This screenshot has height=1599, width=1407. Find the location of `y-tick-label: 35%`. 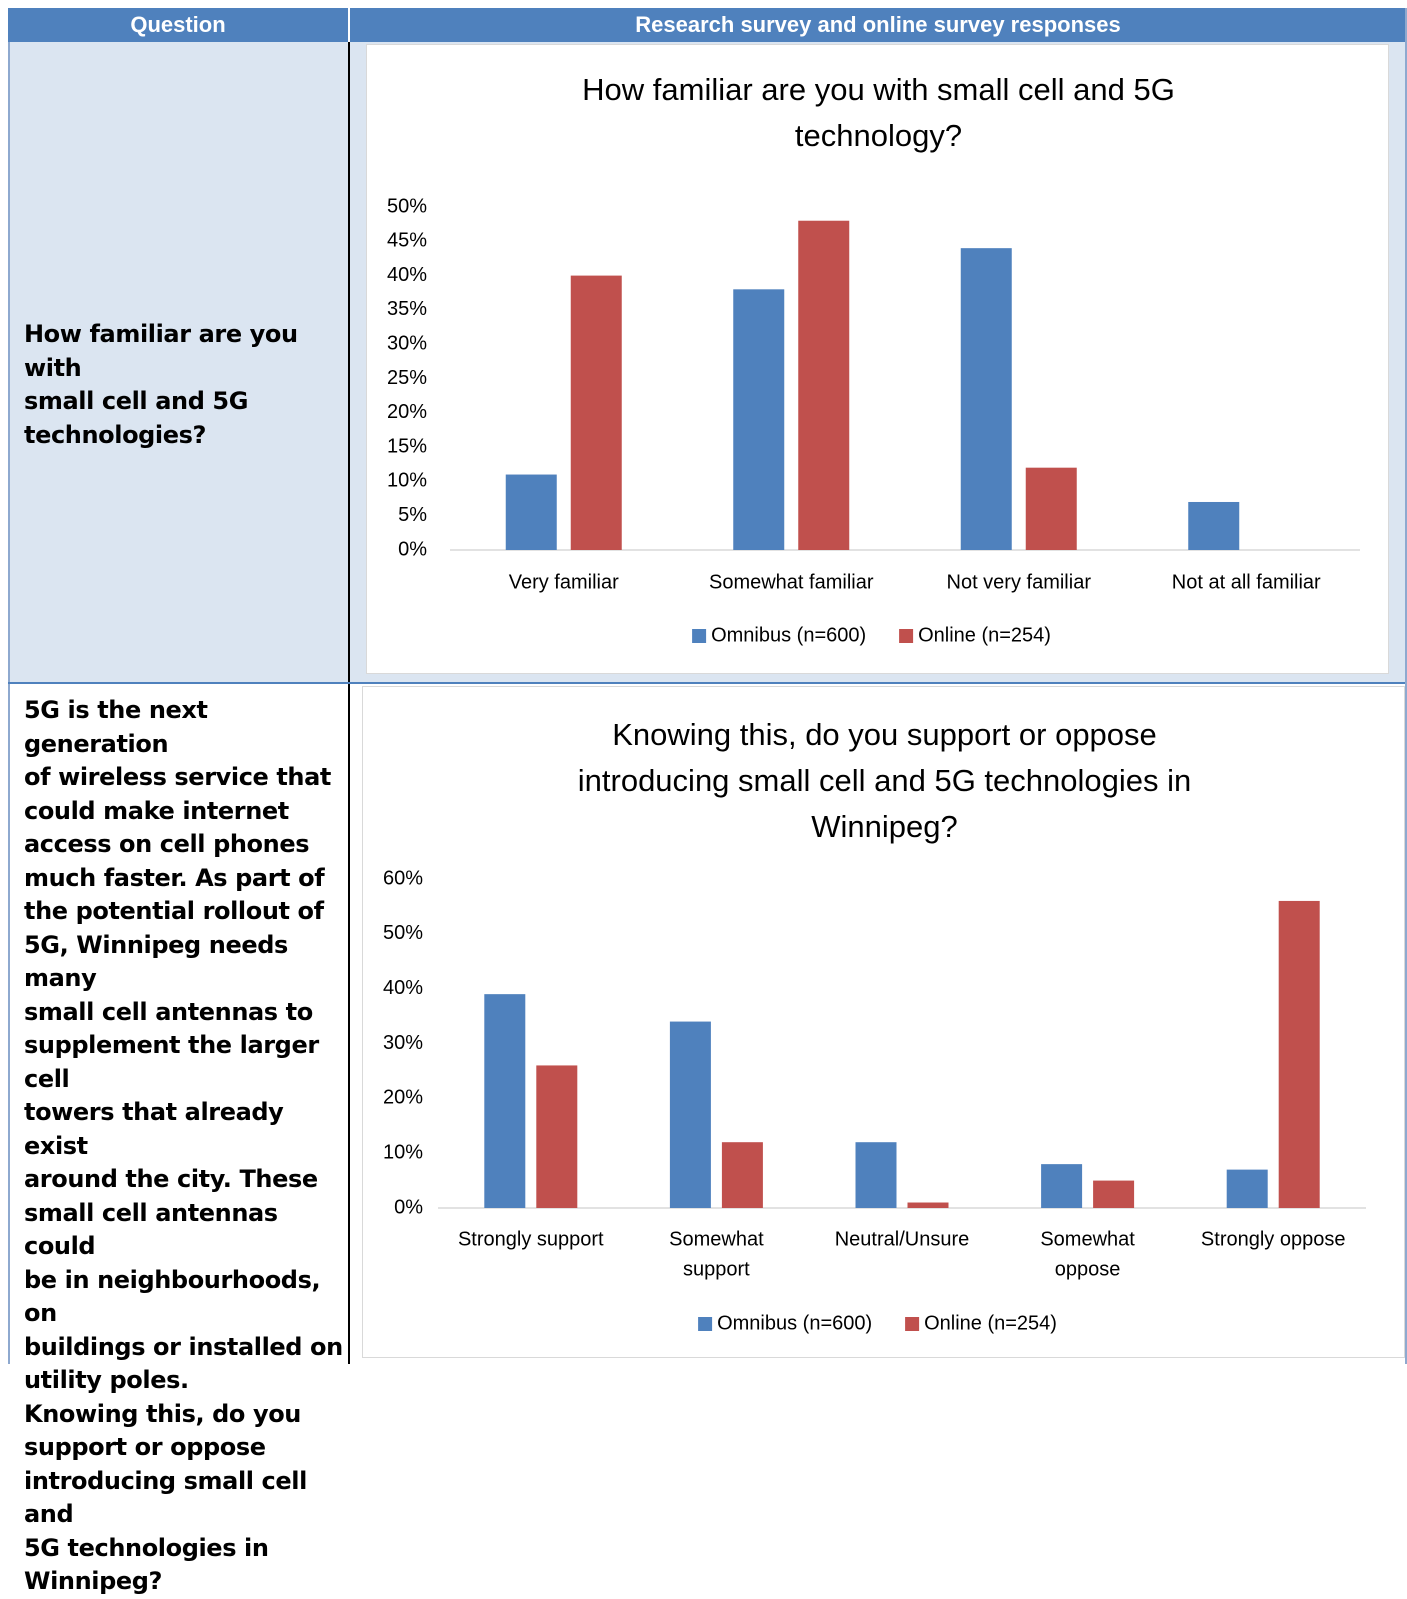

y-tick-label: 35% is located at coordinates (407, 309).